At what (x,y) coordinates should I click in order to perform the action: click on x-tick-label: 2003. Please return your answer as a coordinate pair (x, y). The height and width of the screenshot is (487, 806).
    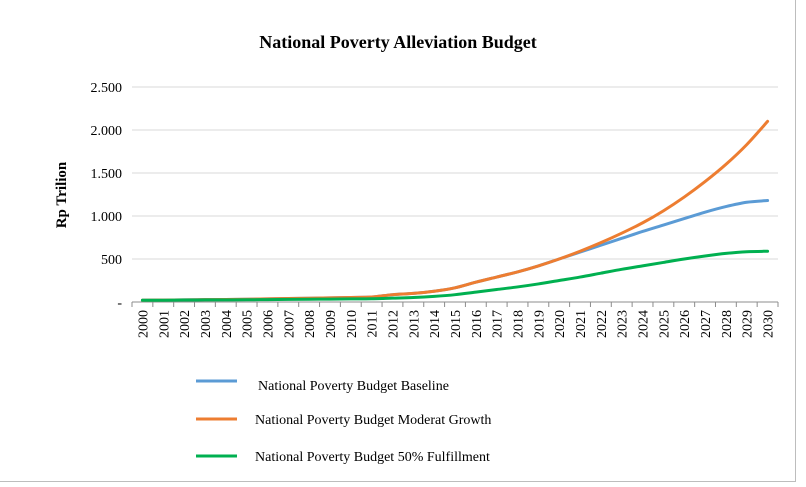
    Looking at the image, I should click on (206, 324).